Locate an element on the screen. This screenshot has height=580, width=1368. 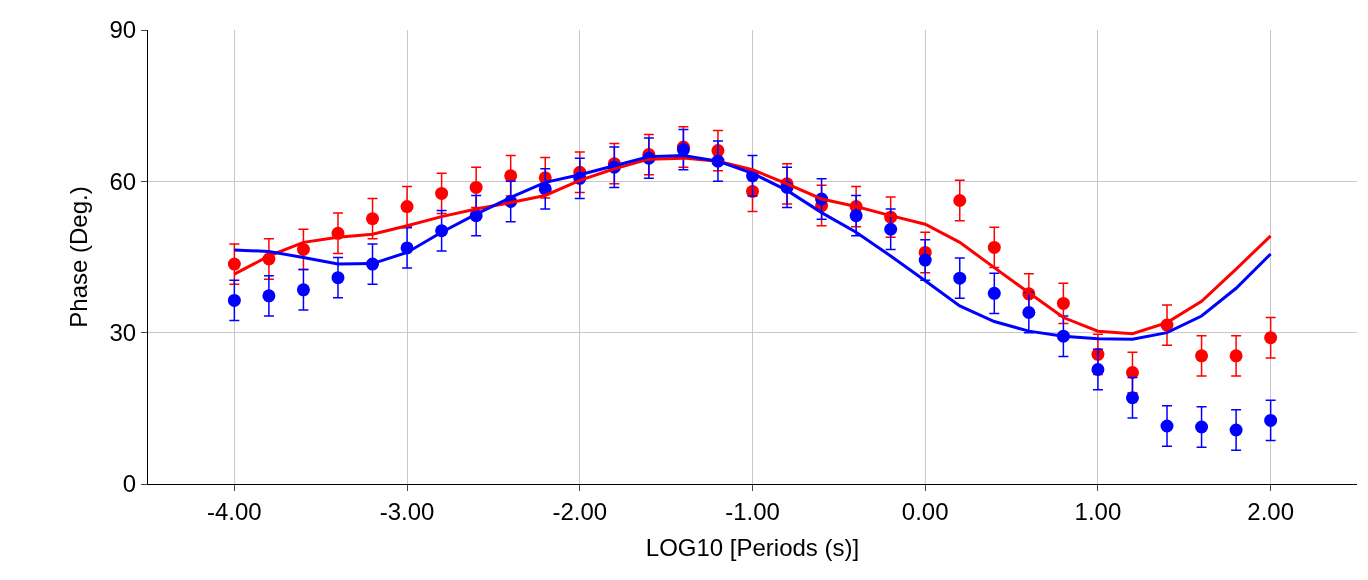
x-tick-label: -2.00 is located at coordinates (580, 511).